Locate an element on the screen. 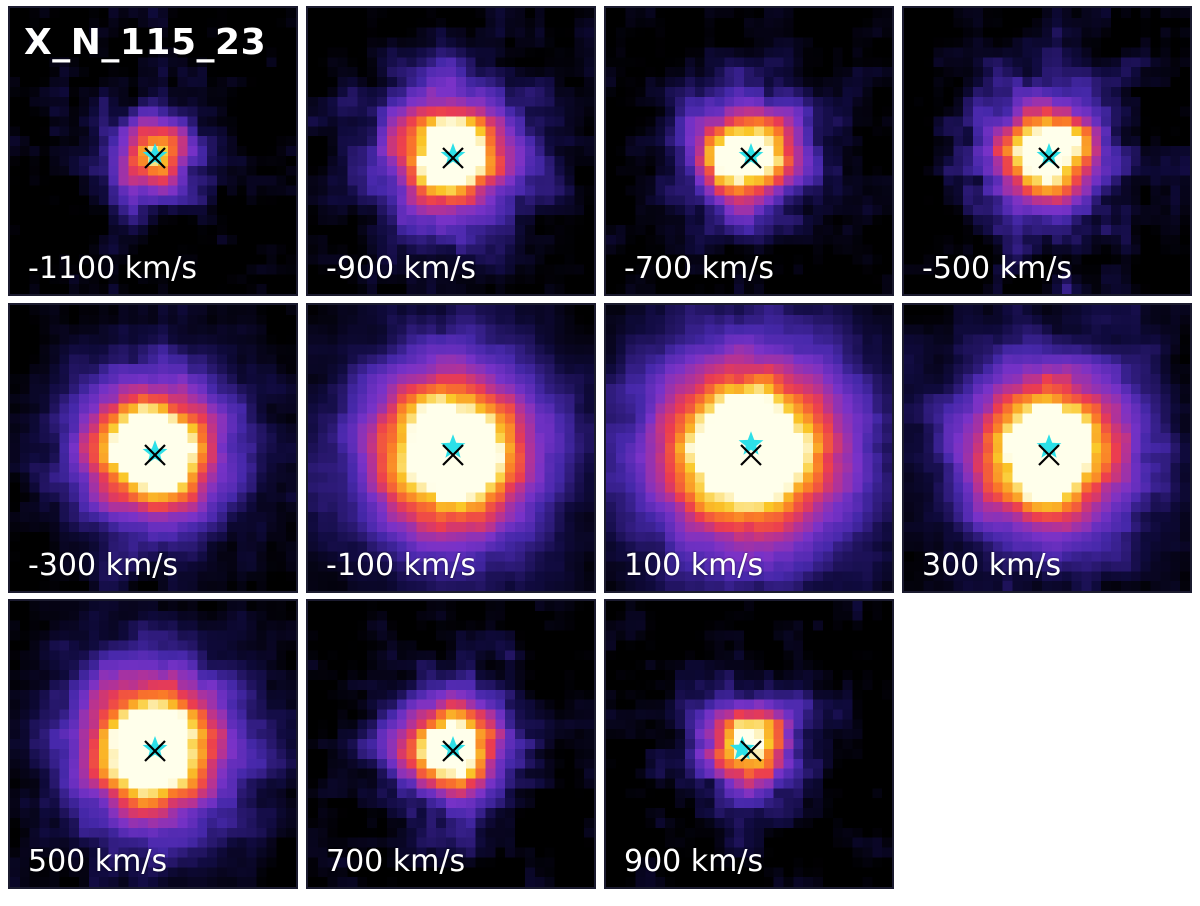  channel-map-panel: -700 km/s is located at coordinates (749, 151).